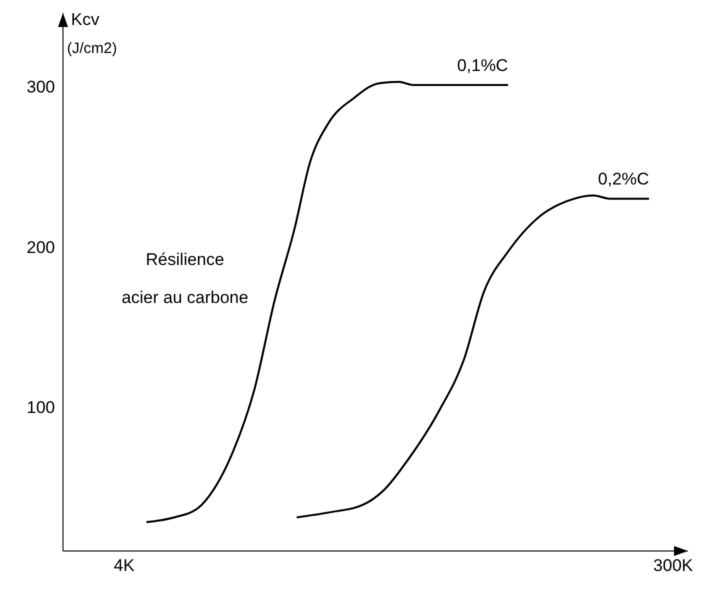 The width and height of the screenshot is (702, 592). I want to click on x-tick-label: 300K, so click(673, 566).